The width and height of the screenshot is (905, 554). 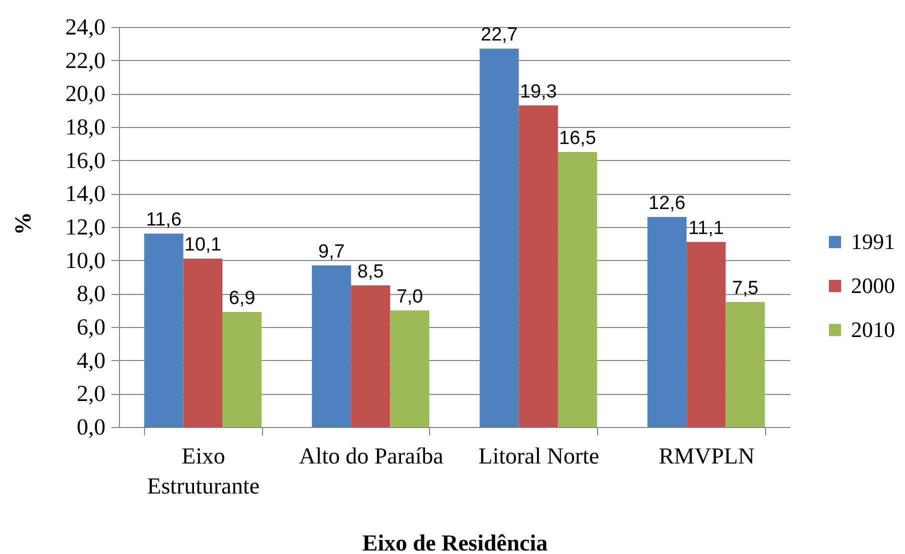 I want to click on legend-label: 1991, so click(x=873, y=241).